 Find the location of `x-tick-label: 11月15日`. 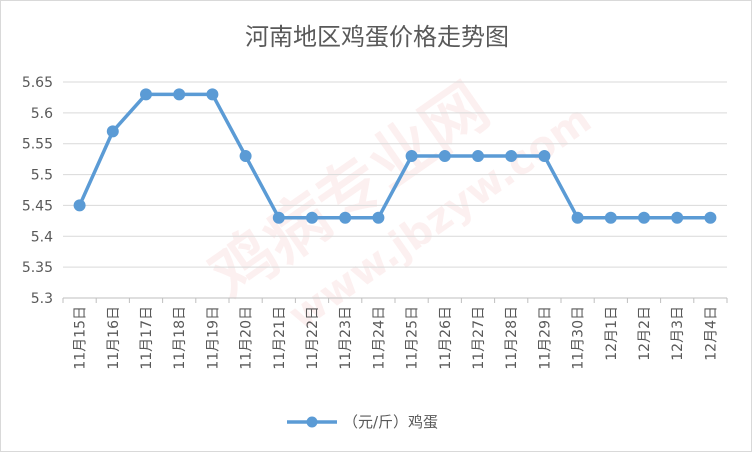

x-tick-label: 11月15日 is located at coordinates (81, 338).